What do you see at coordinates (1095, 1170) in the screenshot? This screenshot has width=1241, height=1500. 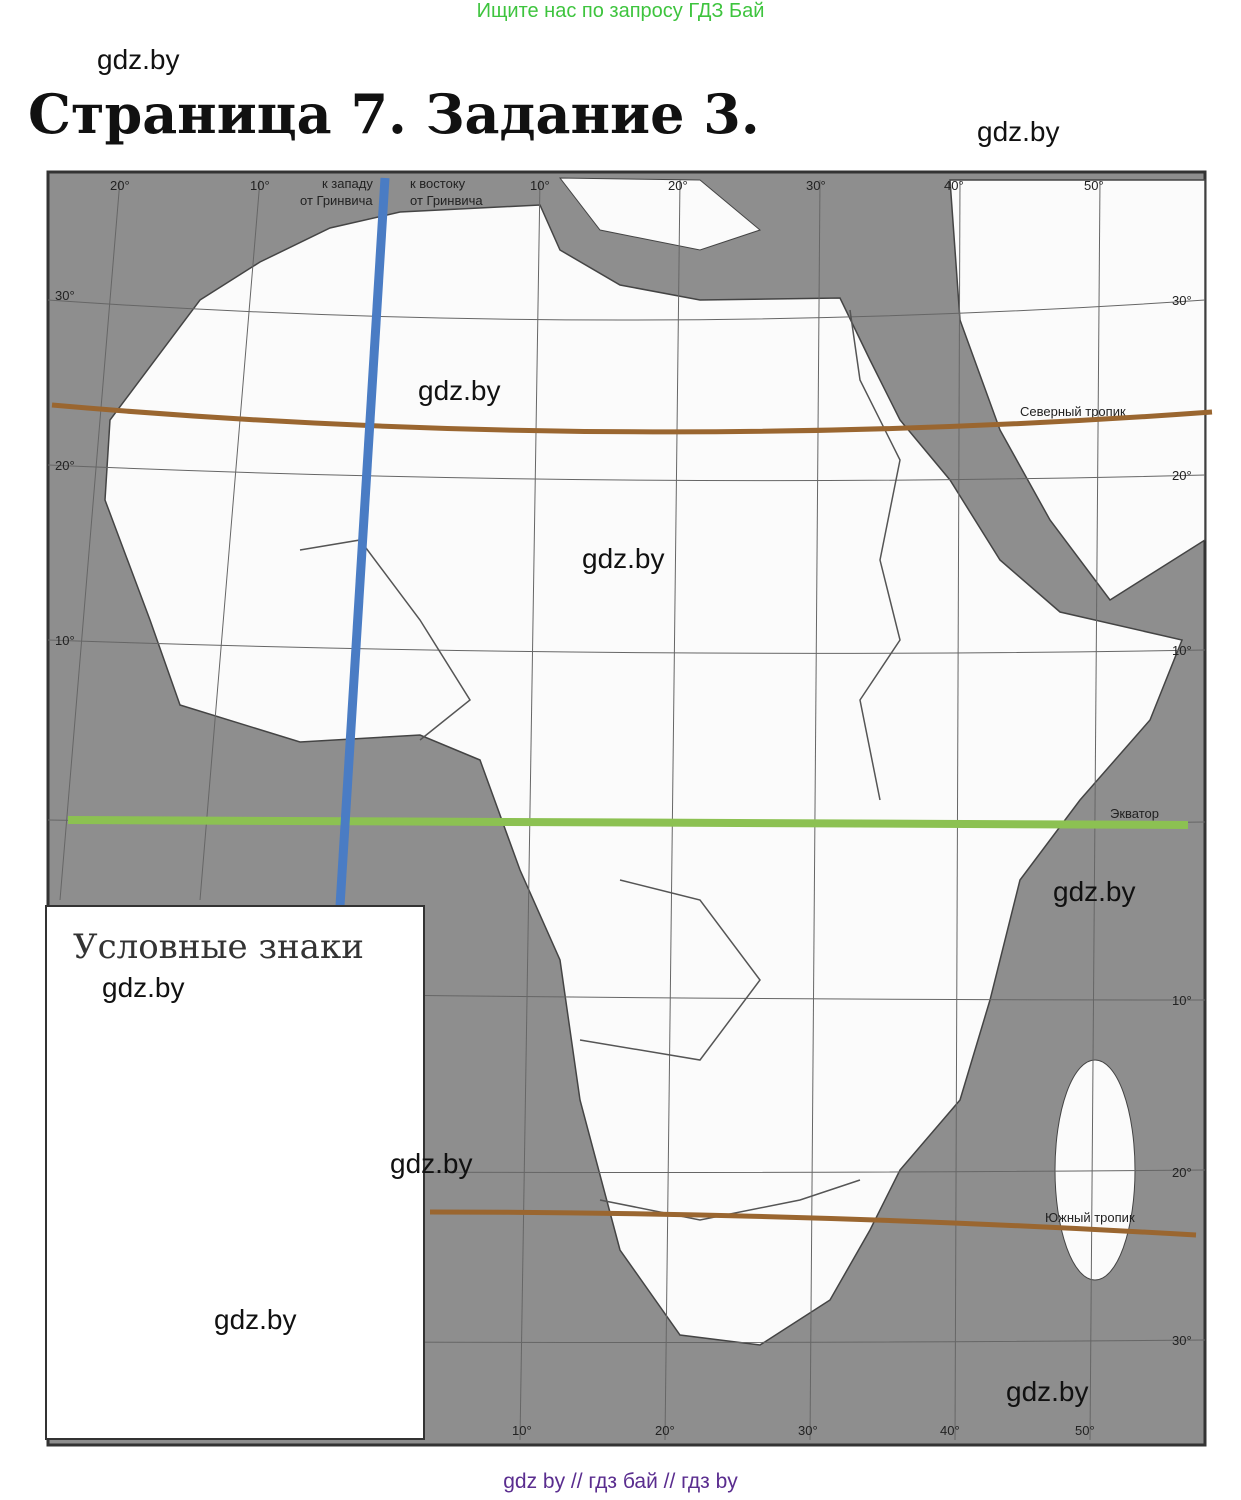 I see `madagascar` at bounding box center [1095, 1170].